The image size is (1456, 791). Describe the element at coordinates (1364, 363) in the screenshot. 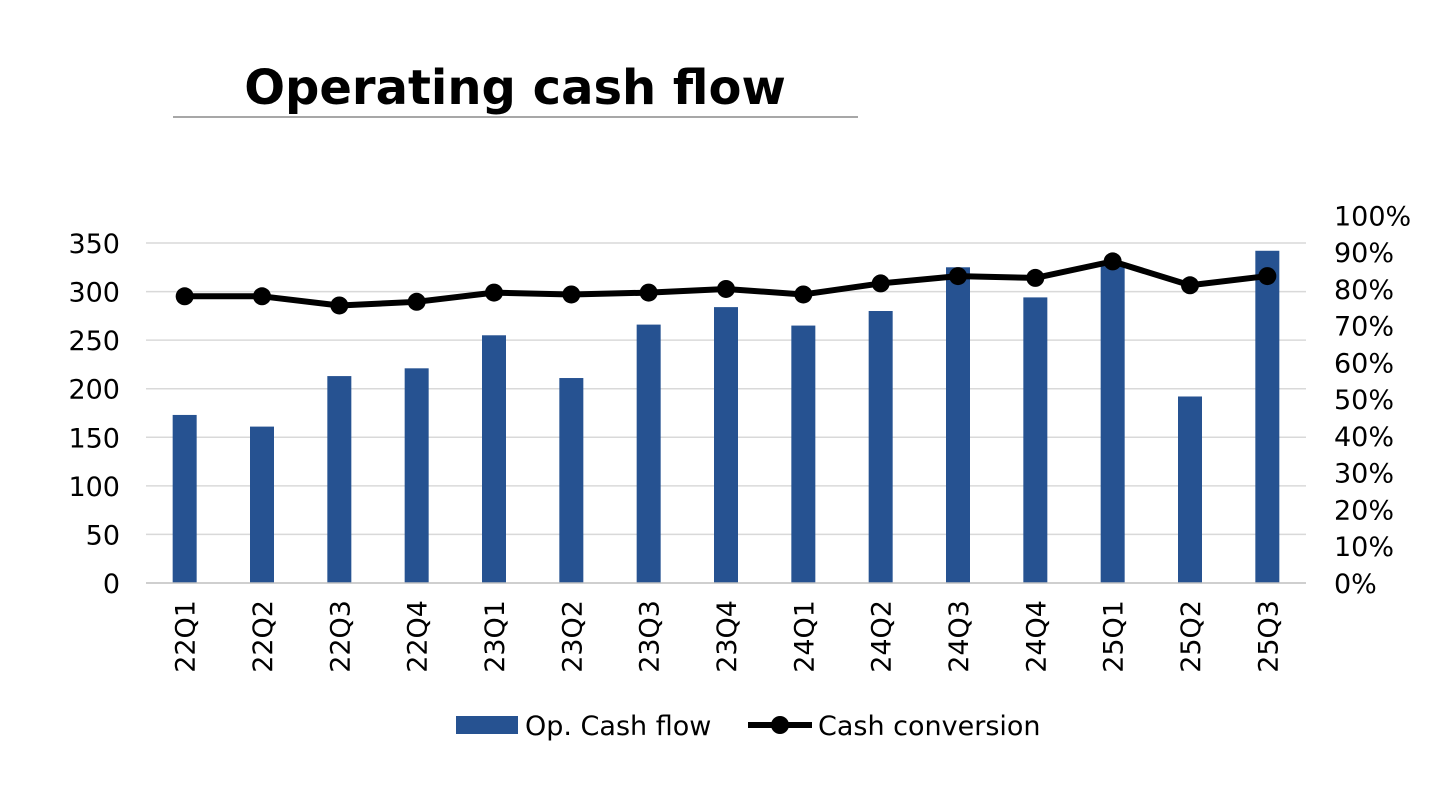

I see `y2-tick-label: 60%` at that location.